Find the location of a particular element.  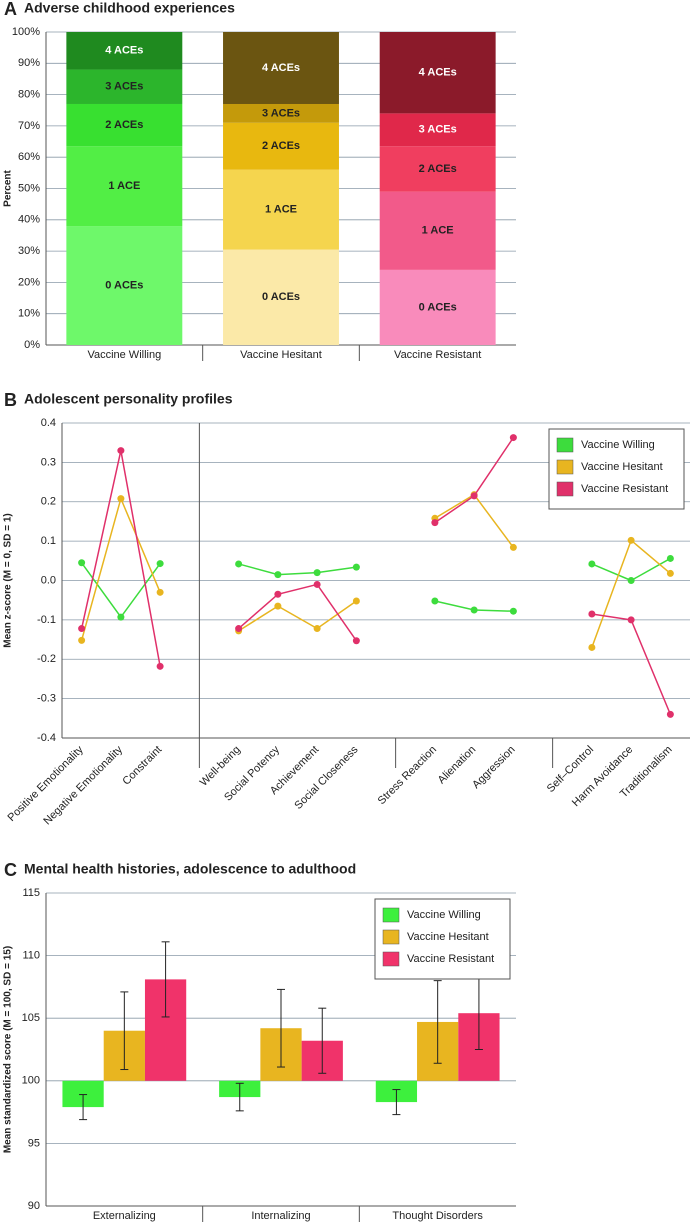

y-tick-label: -0.4 is located at coordinates (46, 738).